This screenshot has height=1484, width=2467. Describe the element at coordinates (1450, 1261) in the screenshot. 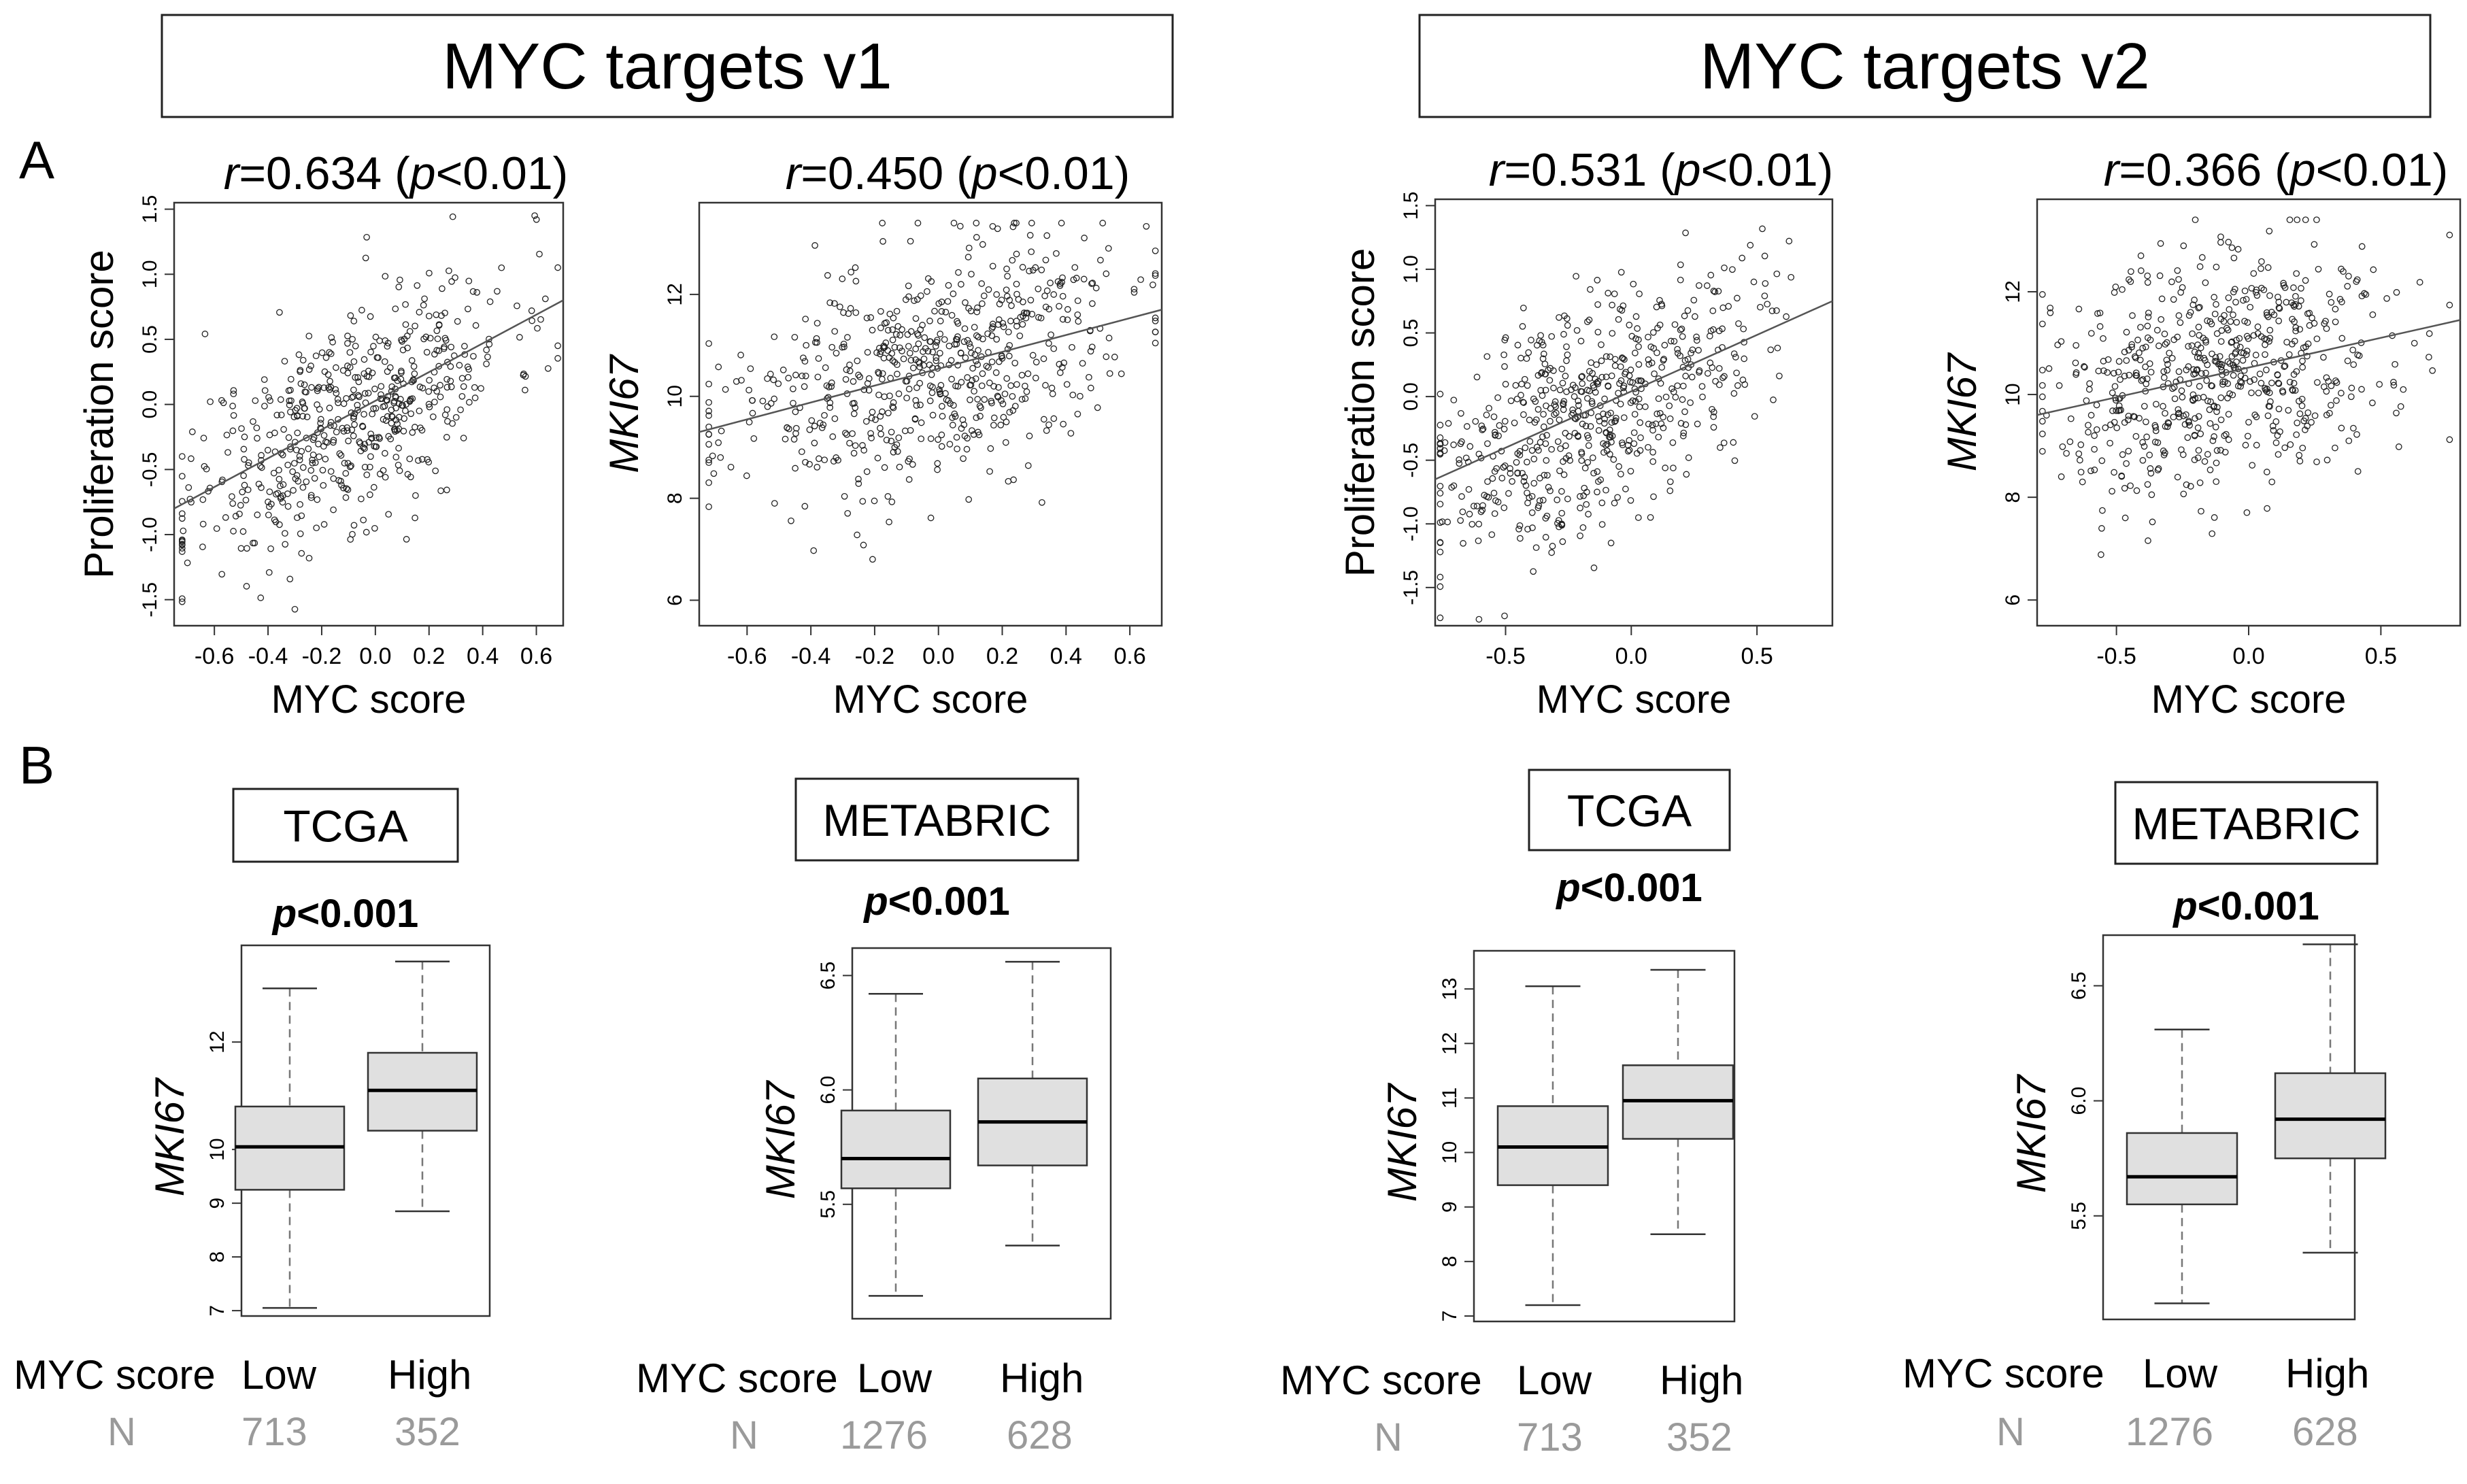

I see `y-tick-label: 8` at that location.